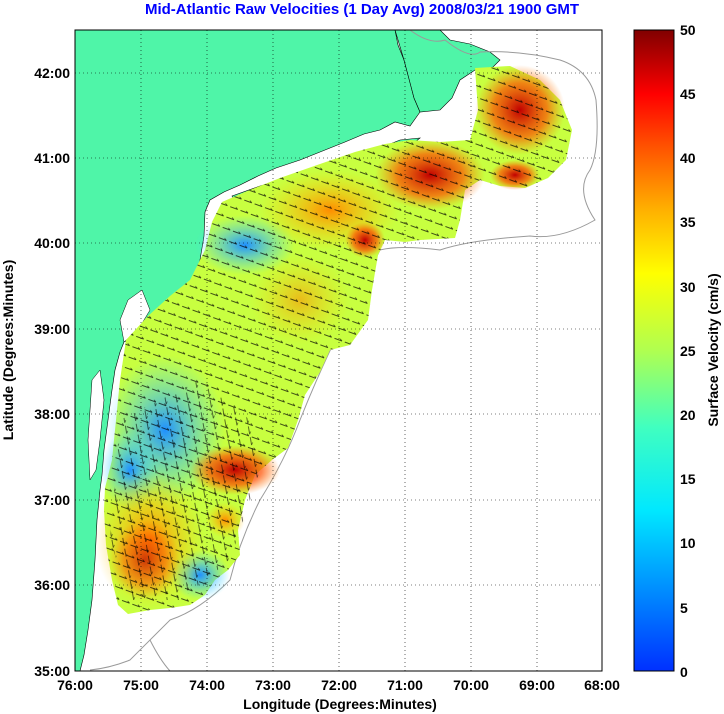 This screenshot has height=714, width=724. I want to click on y-tick-label: 40:00, so click(52, 243).